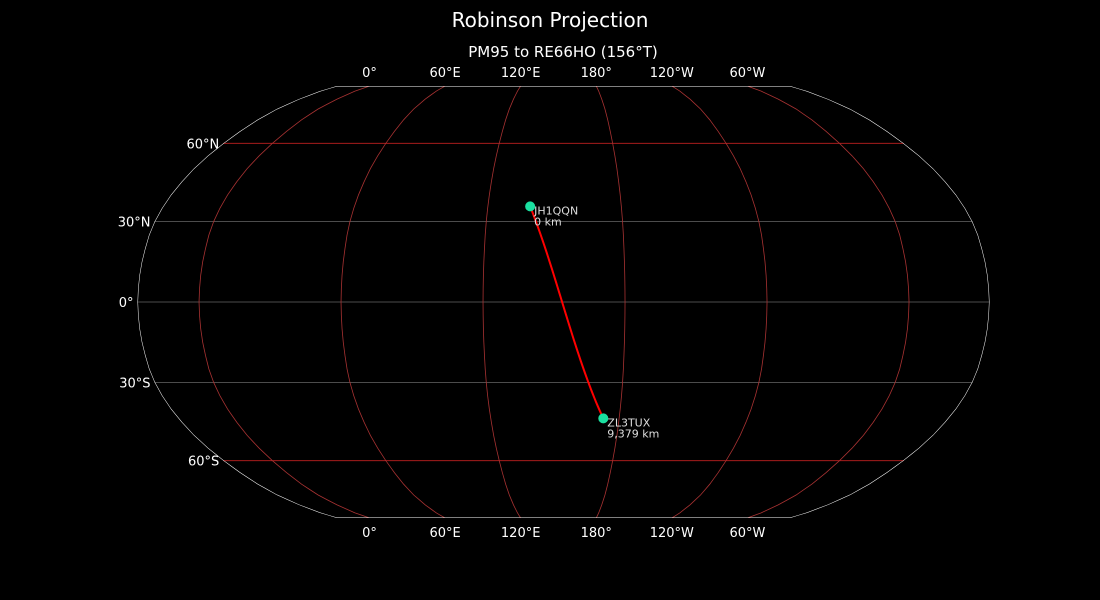 This screenshot has height=600, width=1100. I want to click on lon-label-bottom: 120°W, so click(672, 533).